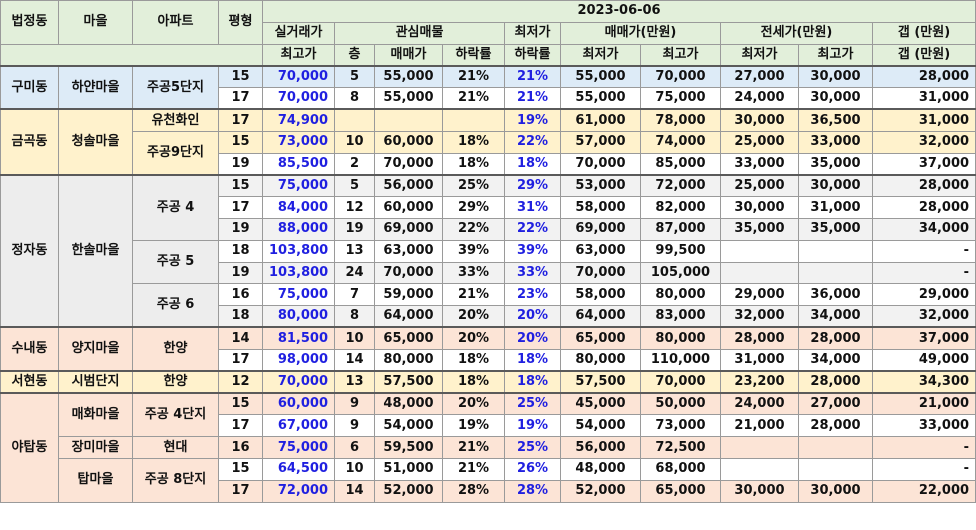  I want to click on sale-min-cell: 58,000, so click(600, 207).